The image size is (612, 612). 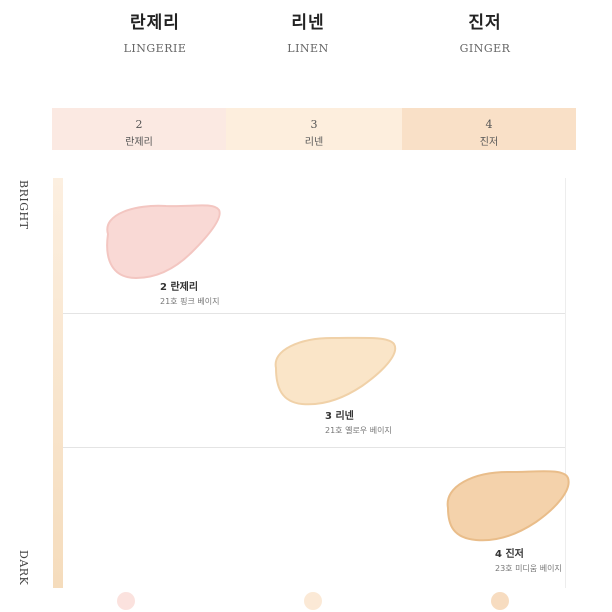 I want to click on shade-band-linen: 3 리넨, so click(x=314, y=129).